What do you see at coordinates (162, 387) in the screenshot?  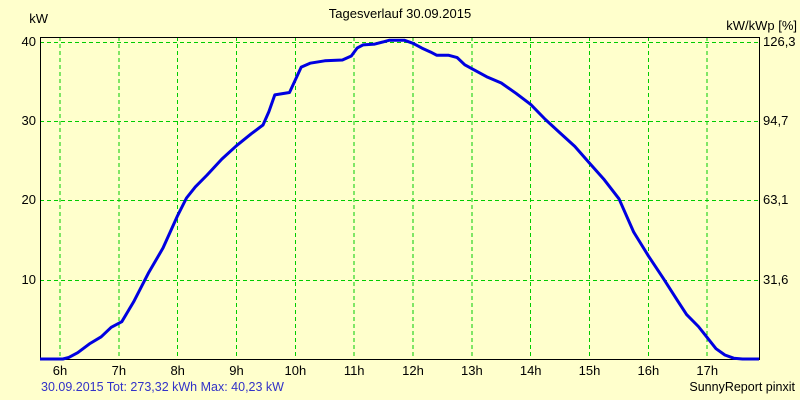 I see `daily-stats-text: 30.09.2015 Tot: 273,32 kWh Max: 40,23 kW` at bounding box center [162, 387].